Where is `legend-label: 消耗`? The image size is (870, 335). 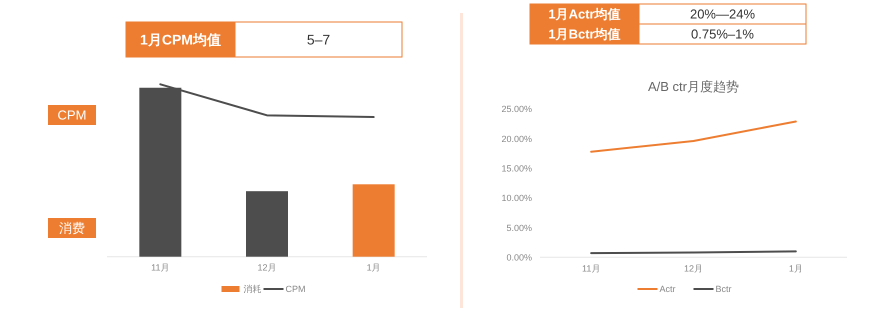 legend-label: 消耗 is located at coordinates (253, 289).